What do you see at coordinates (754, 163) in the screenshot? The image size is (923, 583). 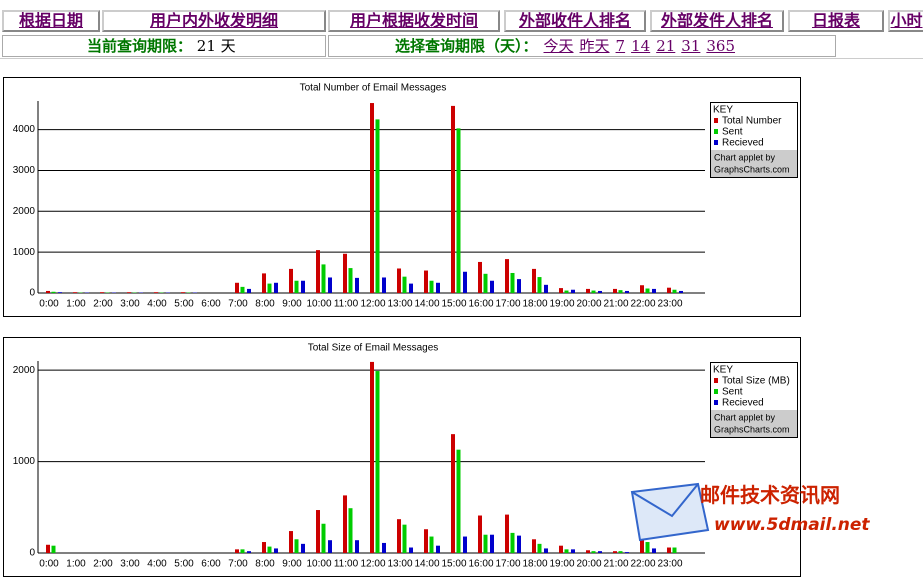 I see `legend-credit-bg` at bounding box center [754, 163].